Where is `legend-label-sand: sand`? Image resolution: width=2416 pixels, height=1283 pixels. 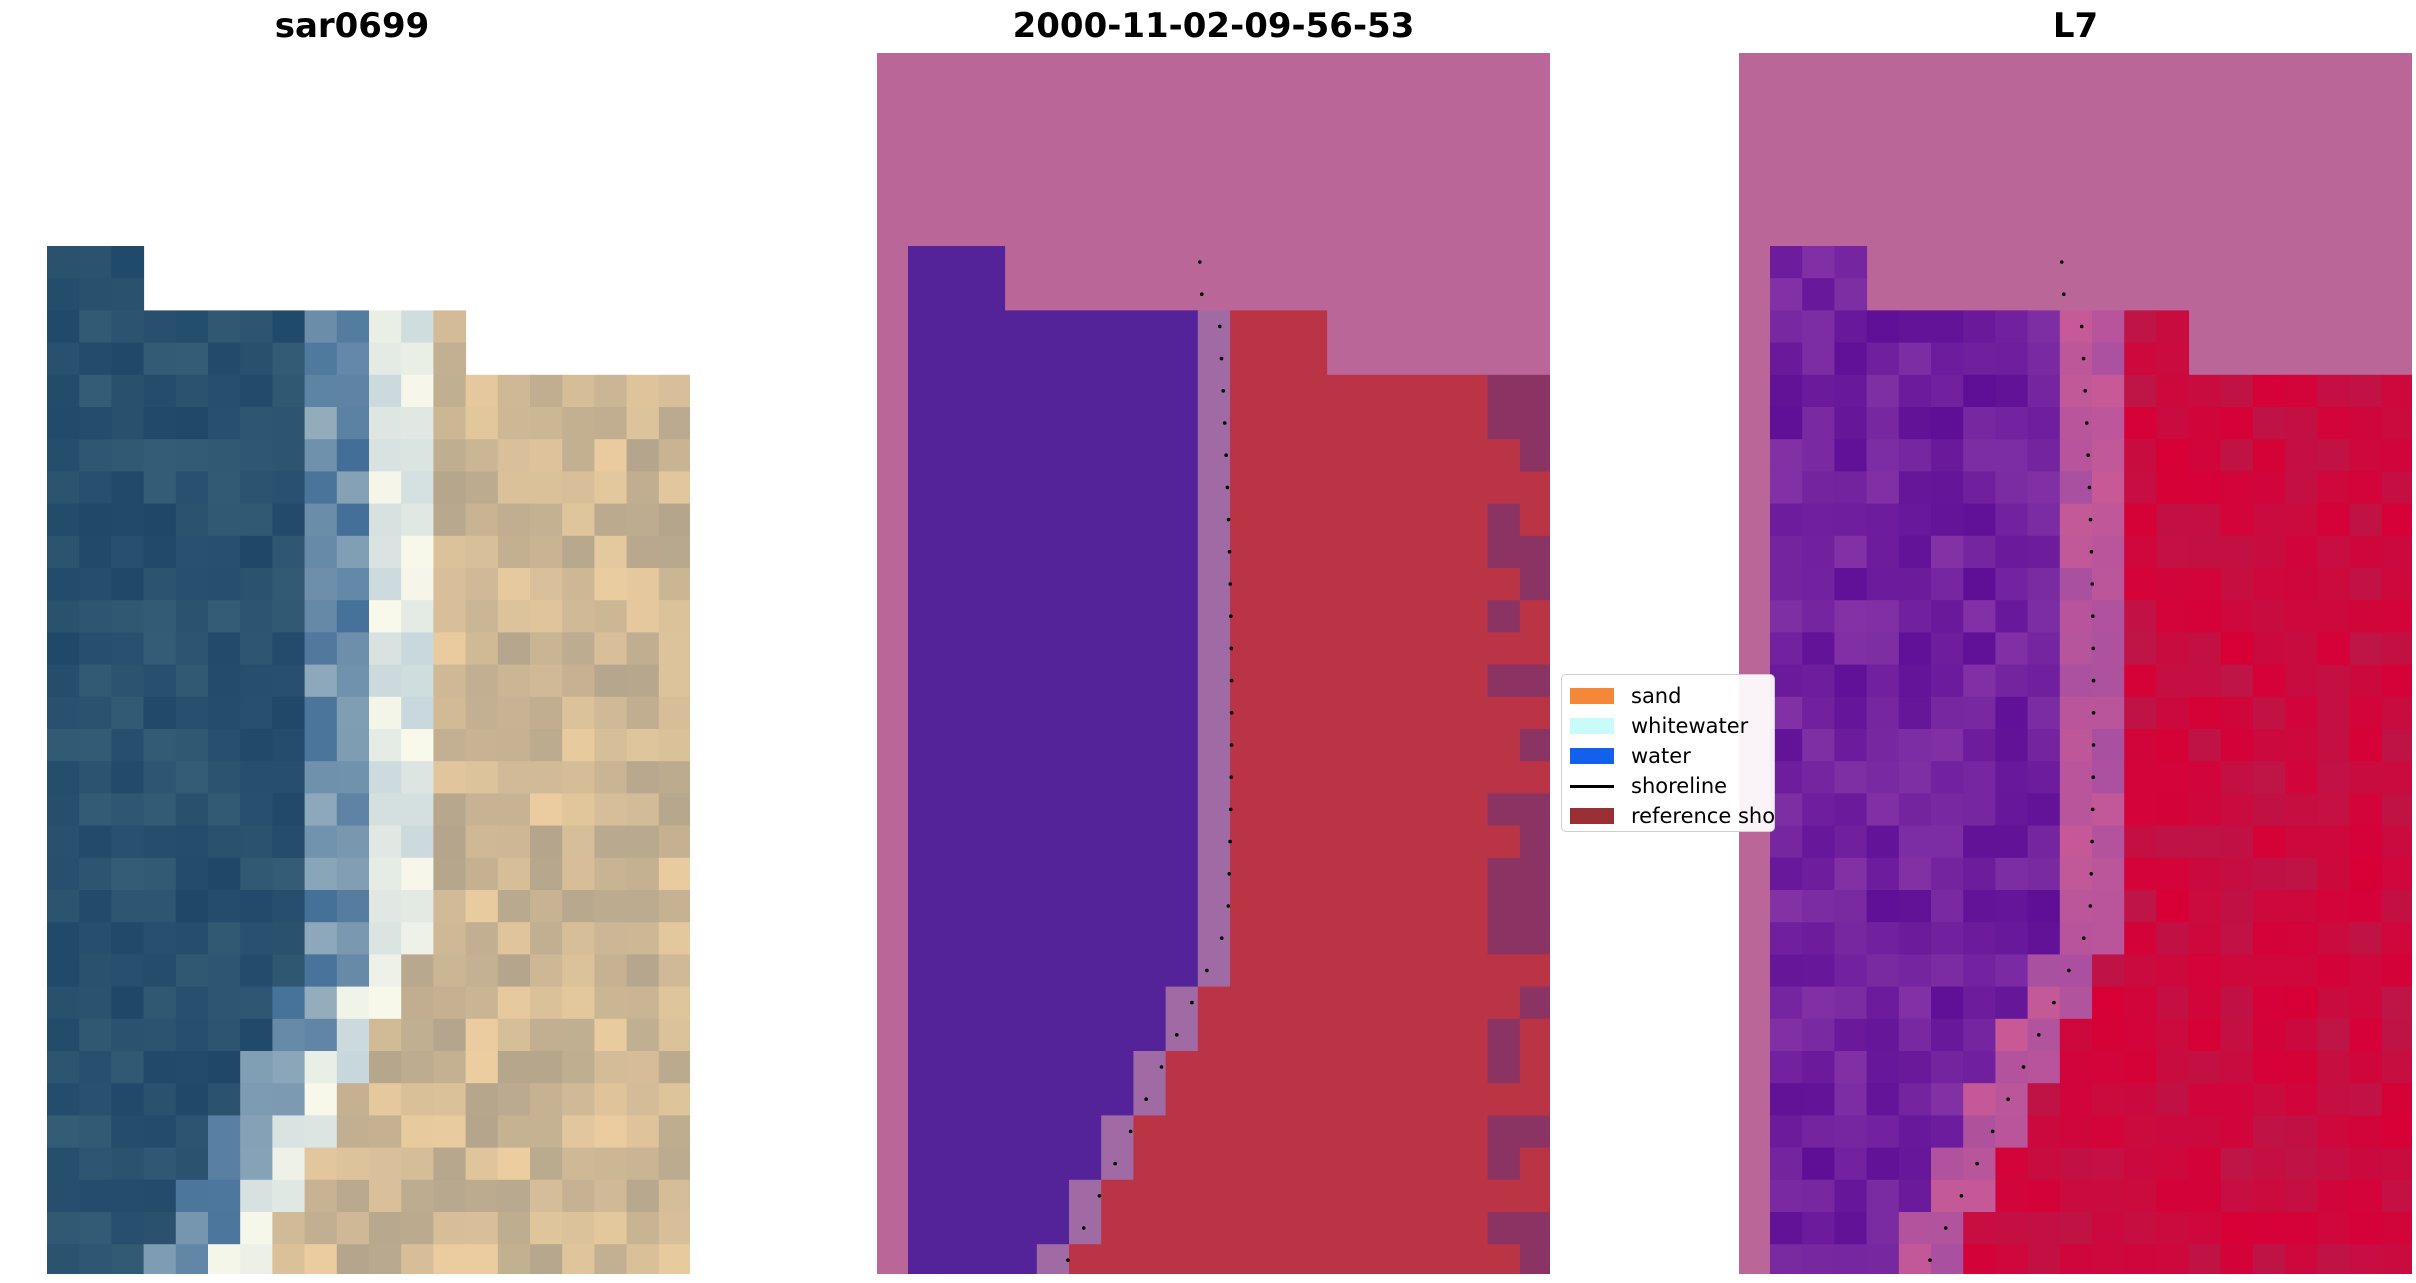
legend-label-sand: sand is located at coordinates (1656, 696).